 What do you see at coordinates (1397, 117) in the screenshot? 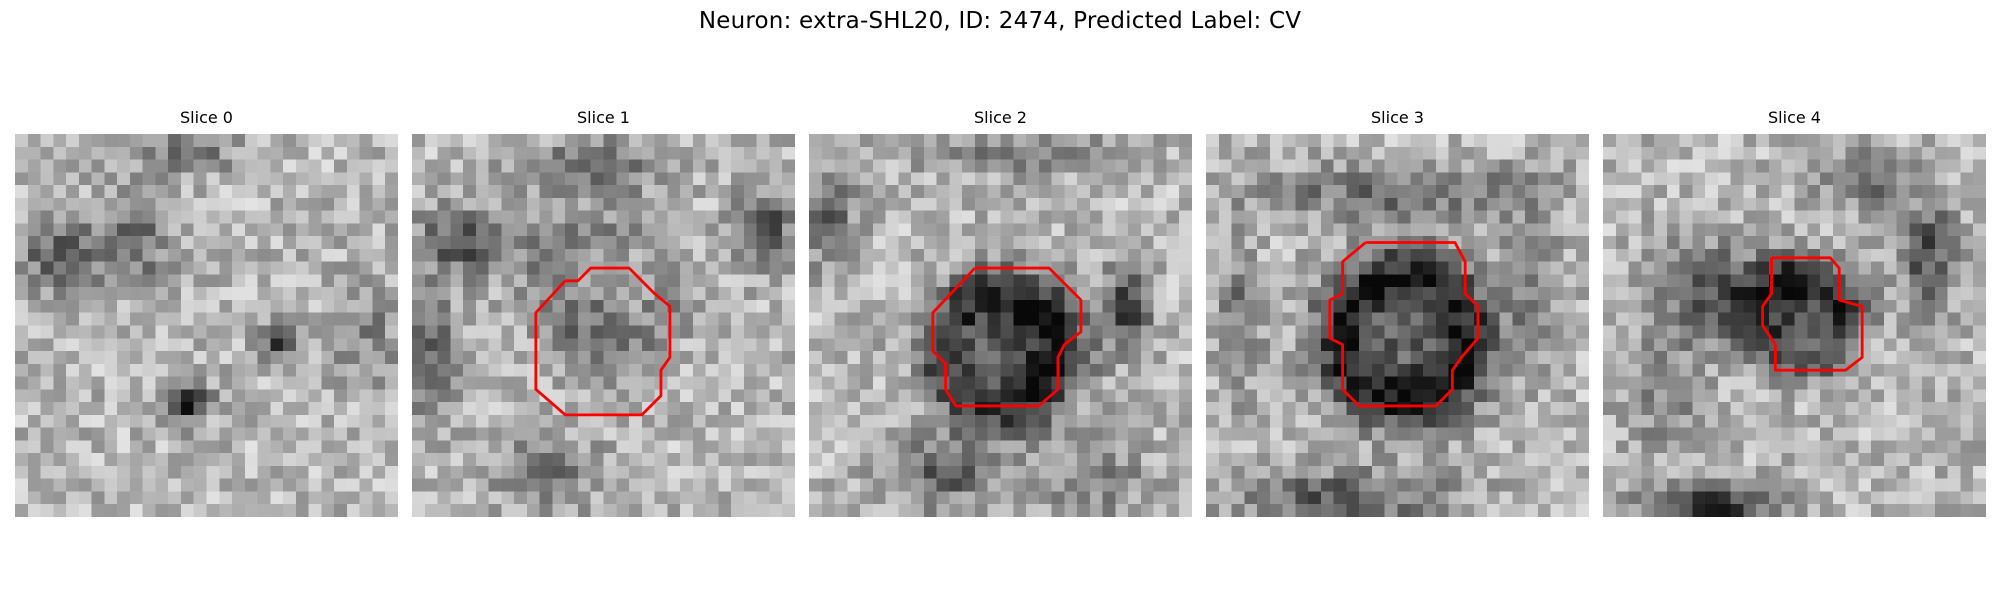
I see `slice-title: Slice 3` at bounding box center [1397, 117].